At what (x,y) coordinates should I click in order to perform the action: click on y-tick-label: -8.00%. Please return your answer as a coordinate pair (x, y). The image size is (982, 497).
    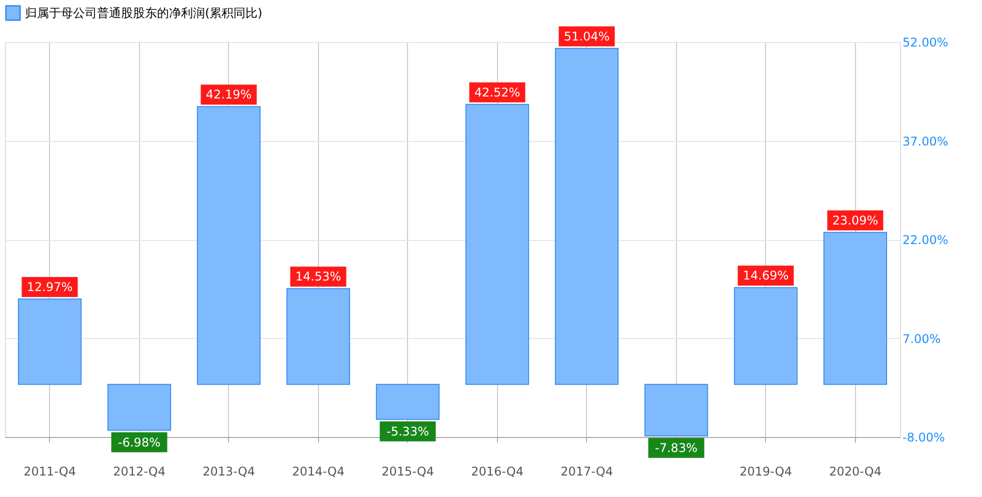
    Looking at the image, I should click on (923, 437).